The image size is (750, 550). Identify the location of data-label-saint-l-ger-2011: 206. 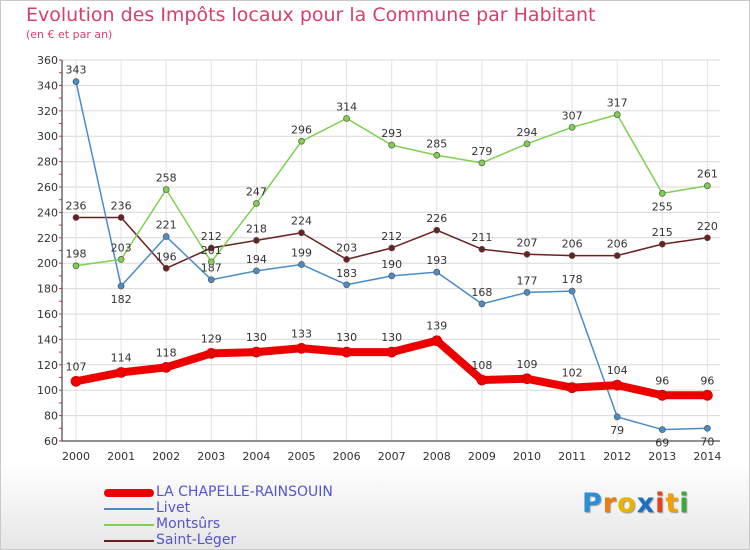
(572, 244).